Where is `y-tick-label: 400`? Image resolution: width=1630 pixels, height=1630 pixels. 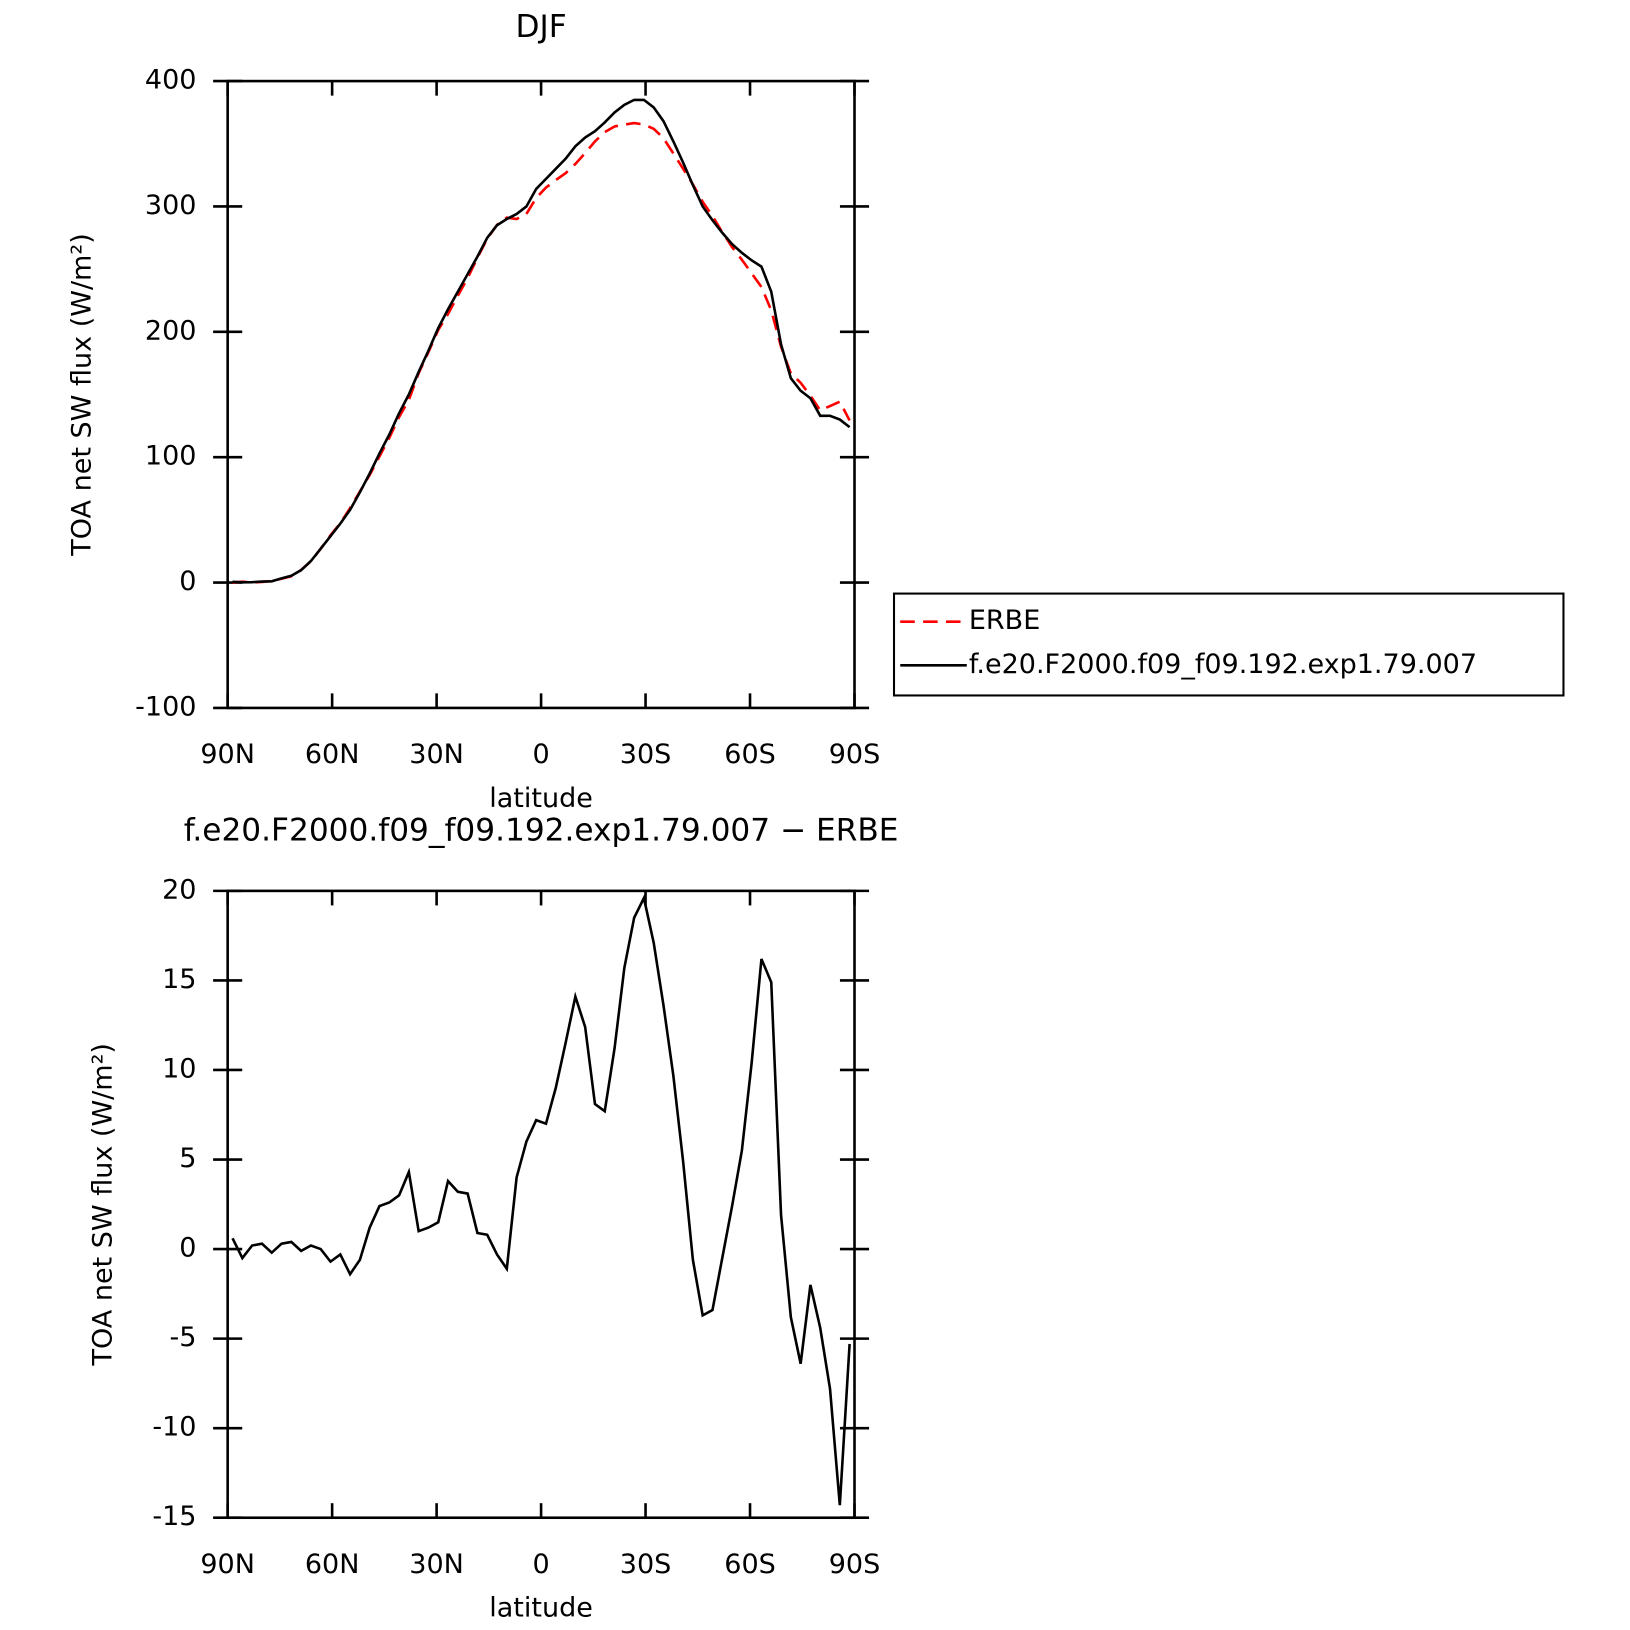 y-tick-label: 400 is located at coordinates (171, 80).